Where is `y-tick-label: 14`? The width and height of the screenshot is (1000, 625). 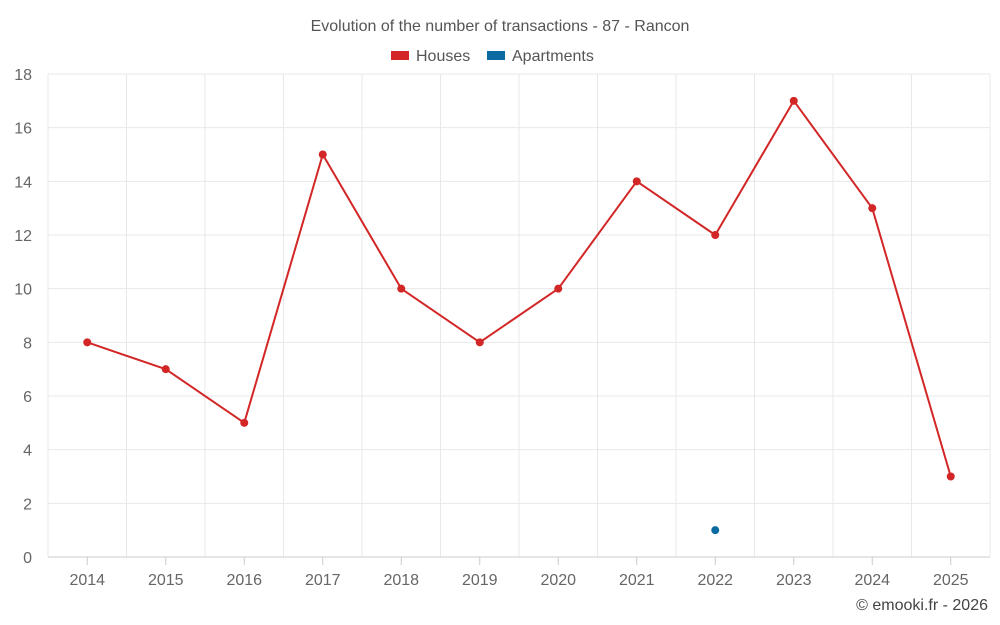
y-tick-label: 14 is located at coordinates (23, 182).